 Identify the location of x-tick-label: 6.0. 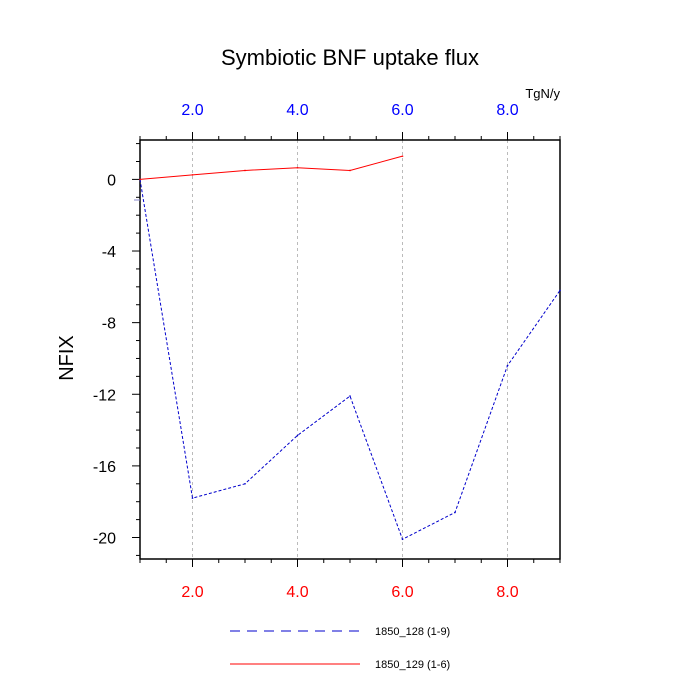
(402, 592).